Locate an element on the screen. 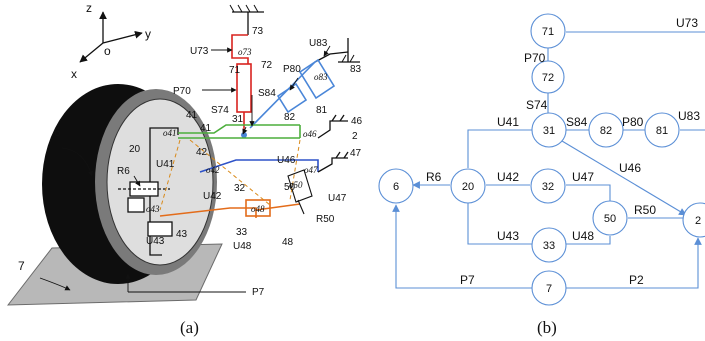 The width and height of the screenshot is (705, 341). node-50-label: 50 is located at coordinates (610, 219).